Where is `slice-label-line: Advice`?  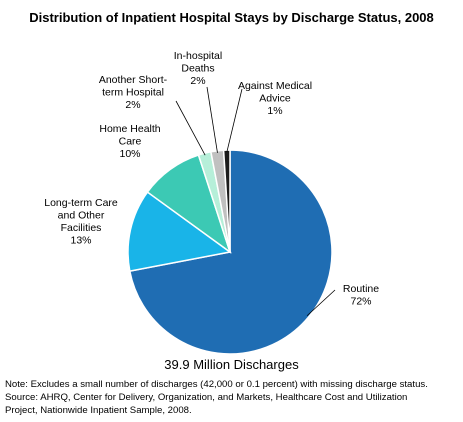
slice-label-line: Advice is located at coordinates (275, 99).